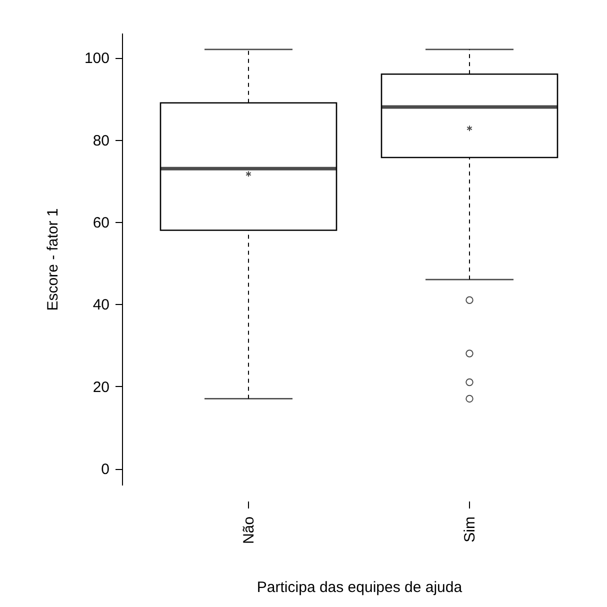 This screenshot has height=607, width=607. I want to click on x-tick-label: Não, so click(249, 530).